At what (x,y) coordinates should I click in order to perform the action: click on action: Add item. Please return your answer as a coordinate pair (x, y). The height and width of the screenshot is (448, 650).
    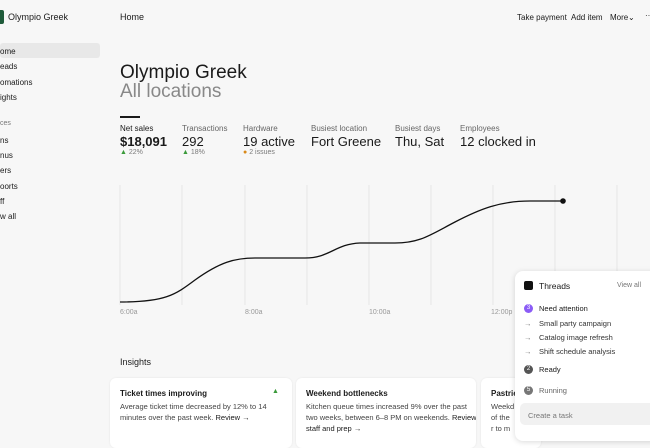
    Looking at the image, I should click on (587, 17).